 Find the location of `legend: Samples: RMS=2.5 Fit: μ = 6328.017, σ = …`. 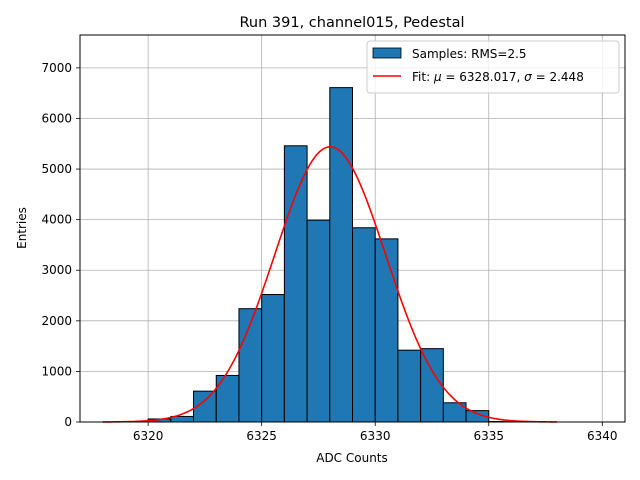

legend: Samples: RMS=2.5 Fit: μ = 6328.017, σ = … is located at coordinates (493, 67).